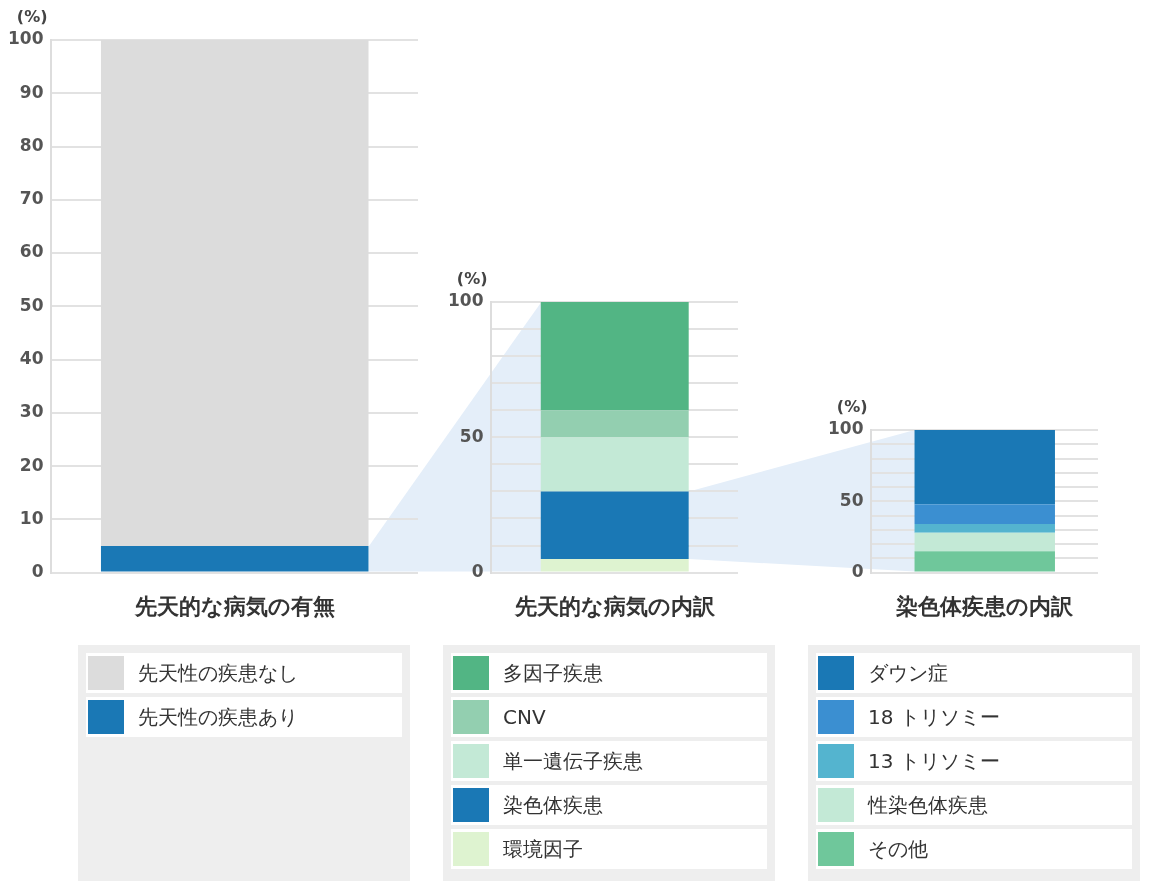 This screenshot has width=1160, height=881. I want to click on legend-label: 染色体疾患, so click(553, 805).